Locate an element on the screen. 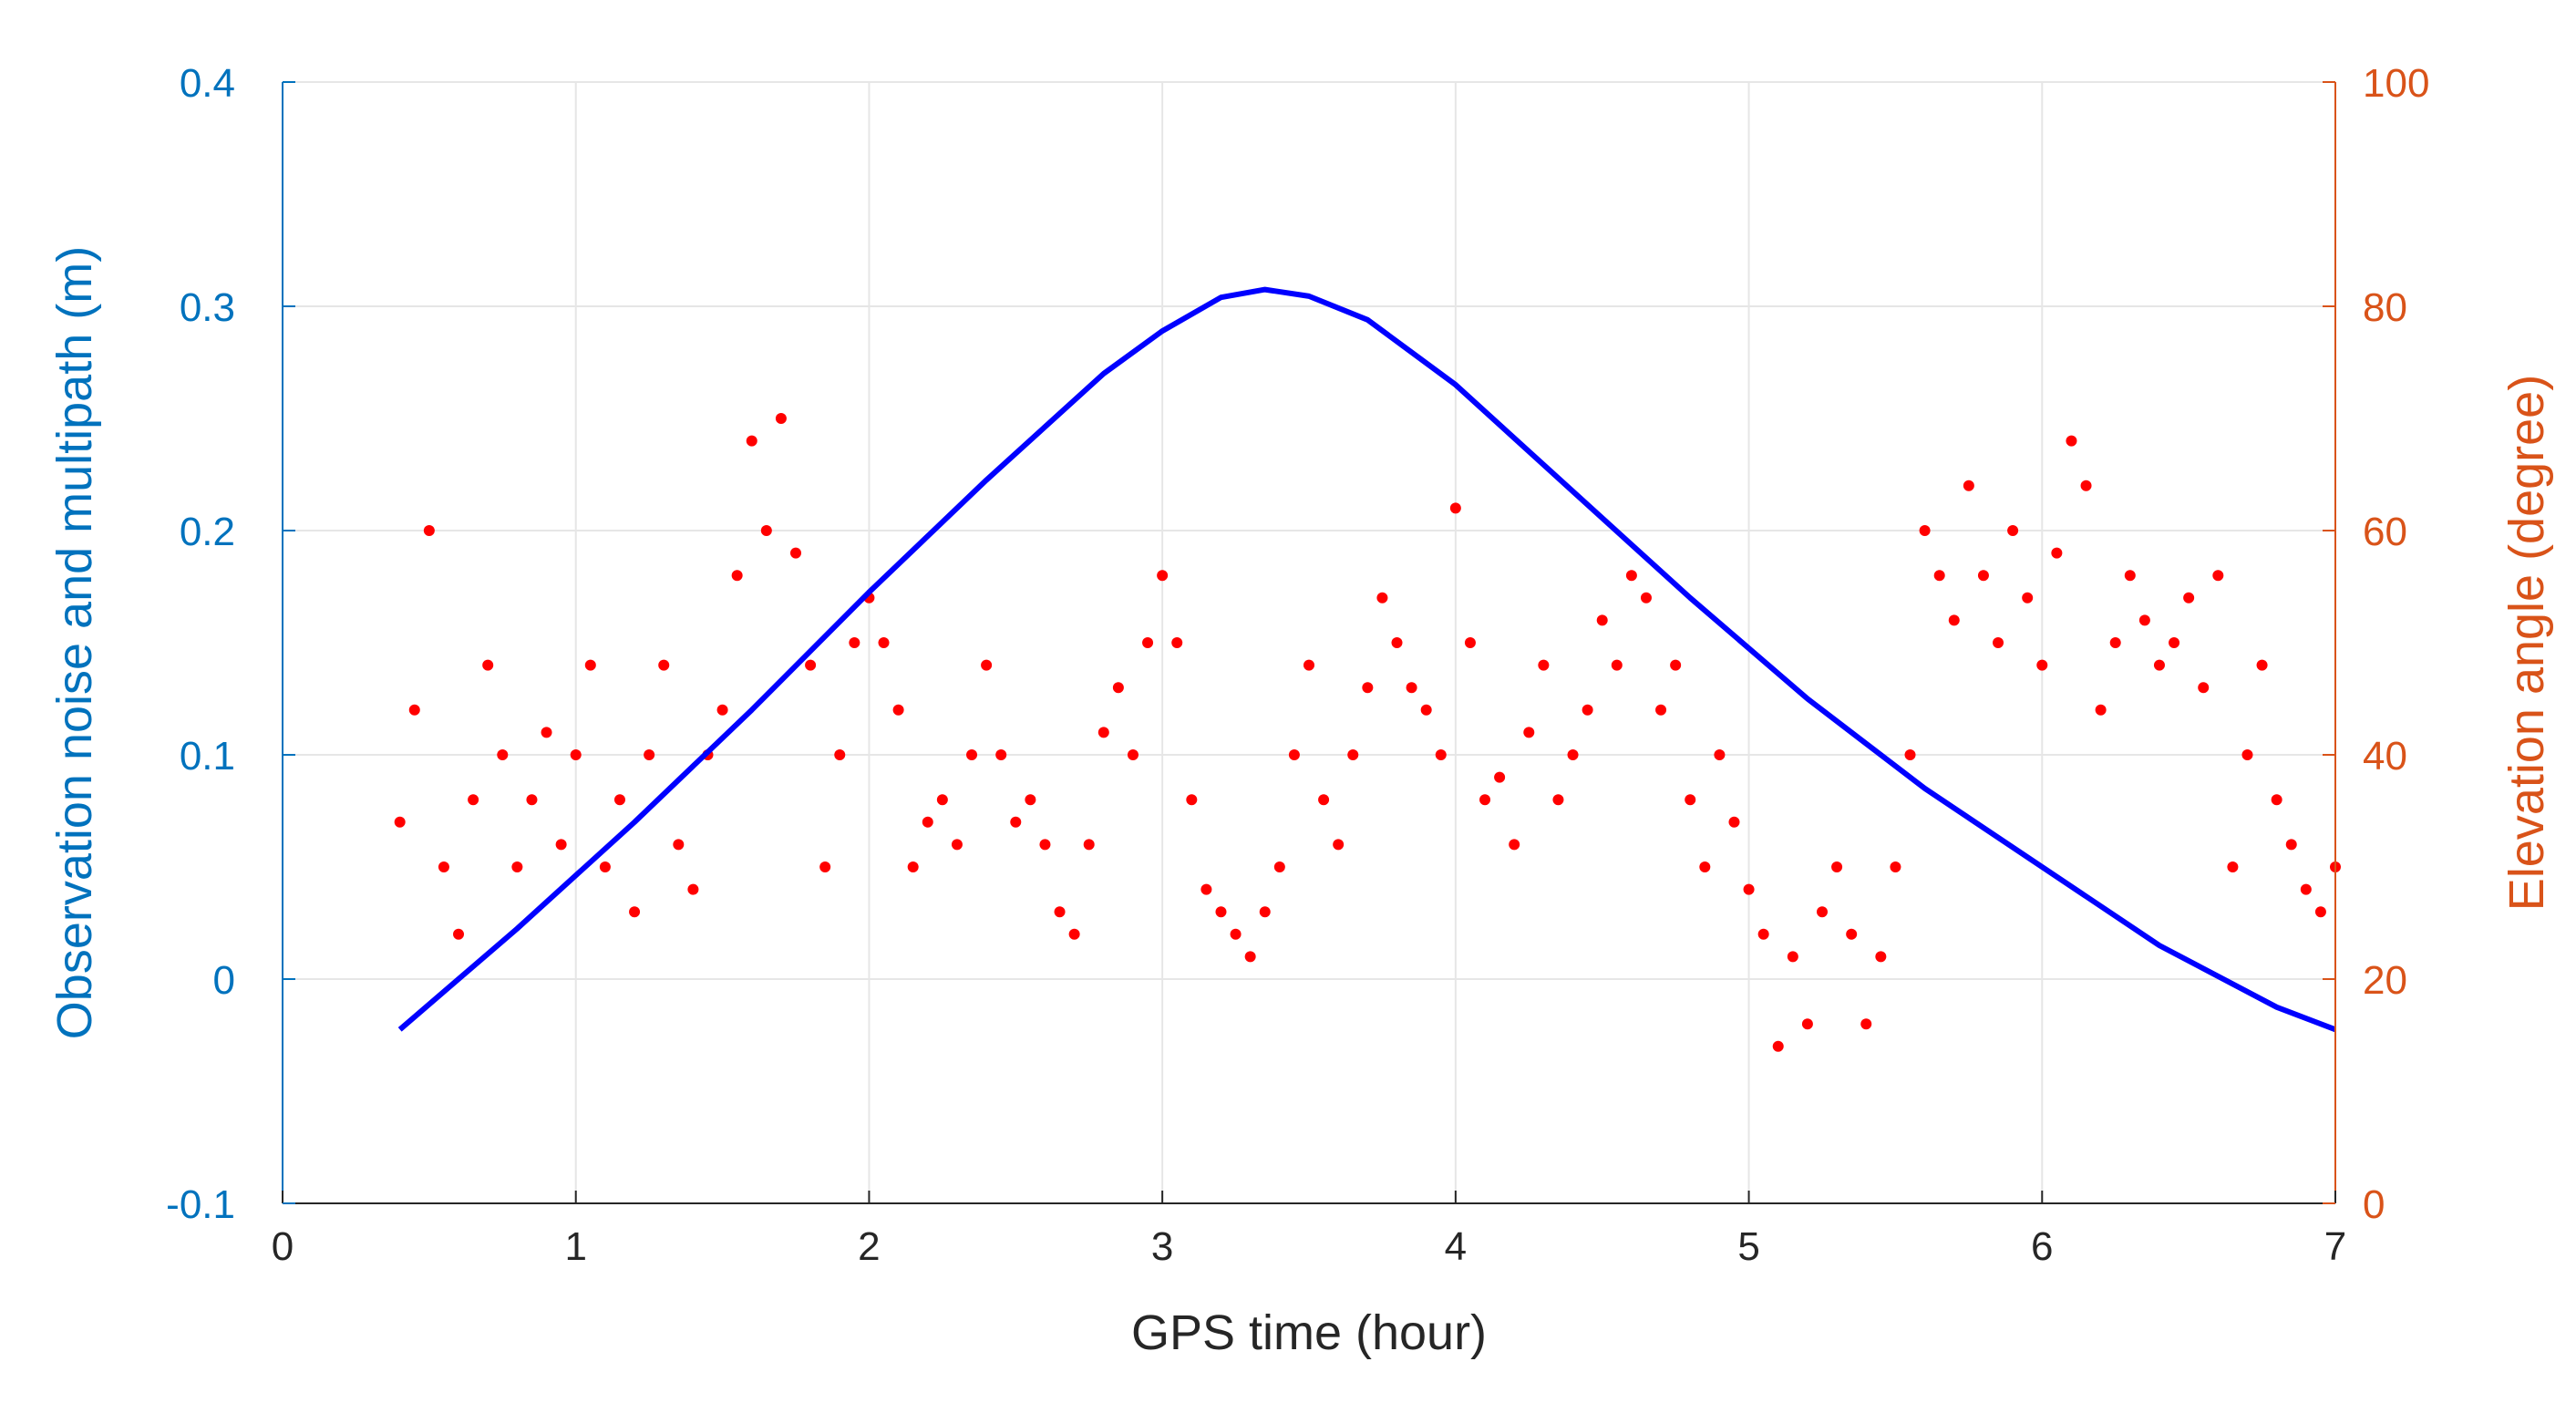  x-tick-label: 0 is located at coordinates (283, 1247).